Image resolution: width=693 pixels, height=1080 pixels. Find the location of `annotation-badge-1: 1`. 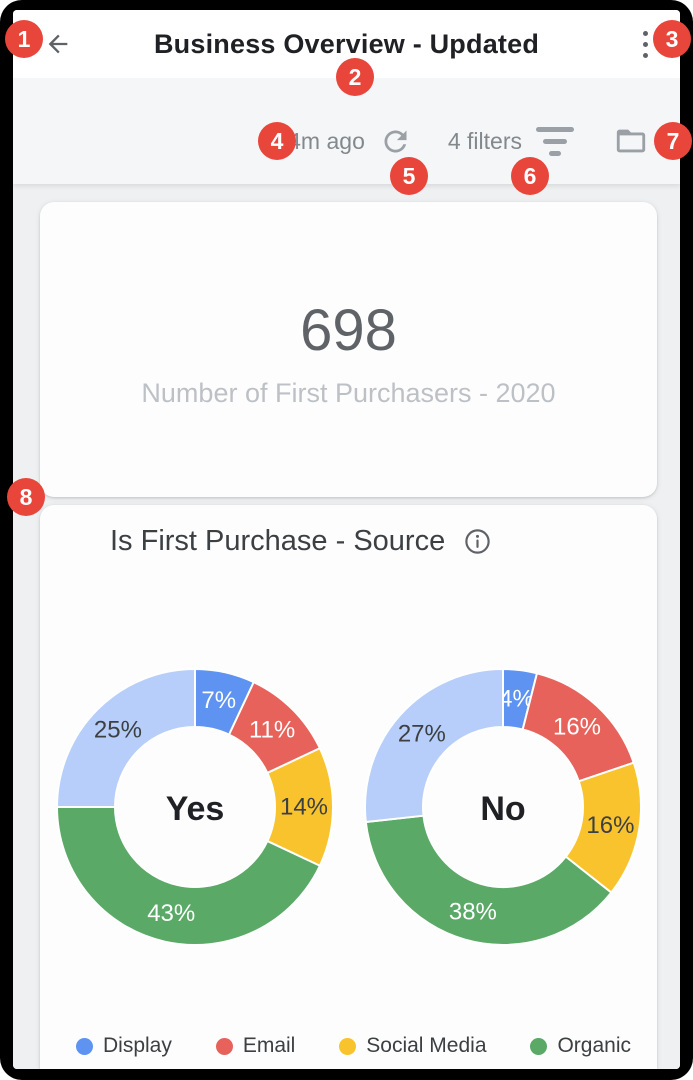

annotation-badge-1: 1 is located at coordinates (24, 39).